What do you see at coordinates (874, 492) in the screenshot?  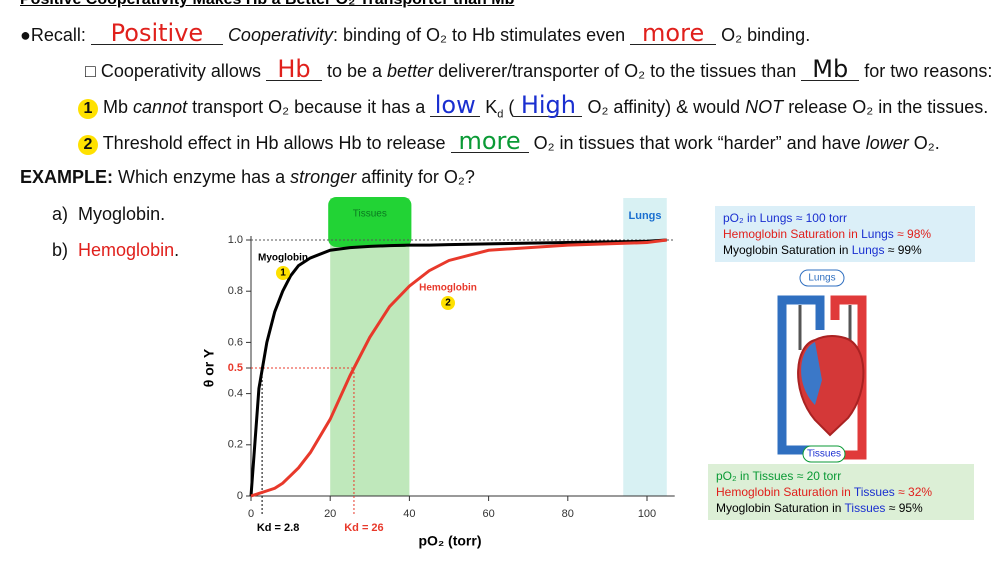 I see `text: Tissues` at bounding box center [874, 492].